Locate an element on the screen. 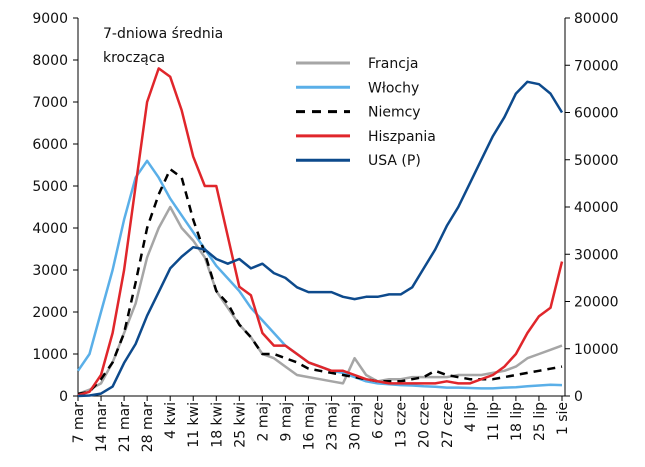 The image size is (645, 467). x-tick-label: 1 sie is located at coordinates (563, 418).